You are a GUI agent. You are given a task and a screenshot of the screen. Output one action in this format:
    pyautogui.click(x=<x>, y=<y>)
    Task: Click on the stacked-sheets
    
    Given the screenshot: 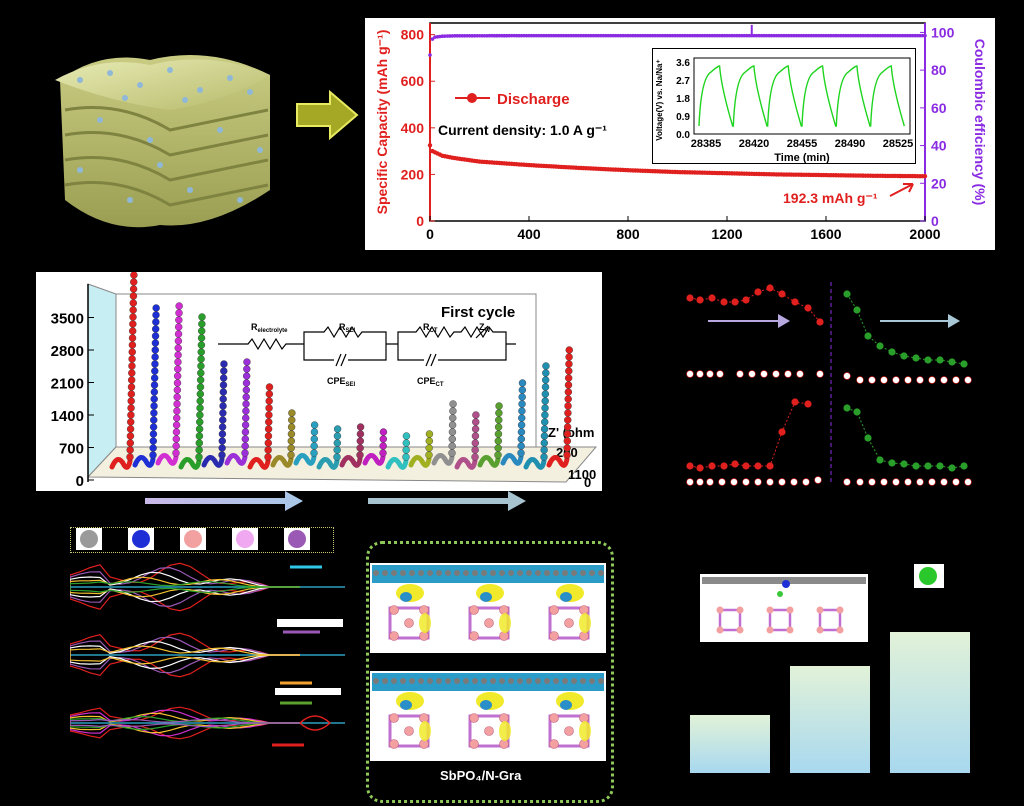 What is the action you would take?
    pyautogui.click(x=162, y=141)
    